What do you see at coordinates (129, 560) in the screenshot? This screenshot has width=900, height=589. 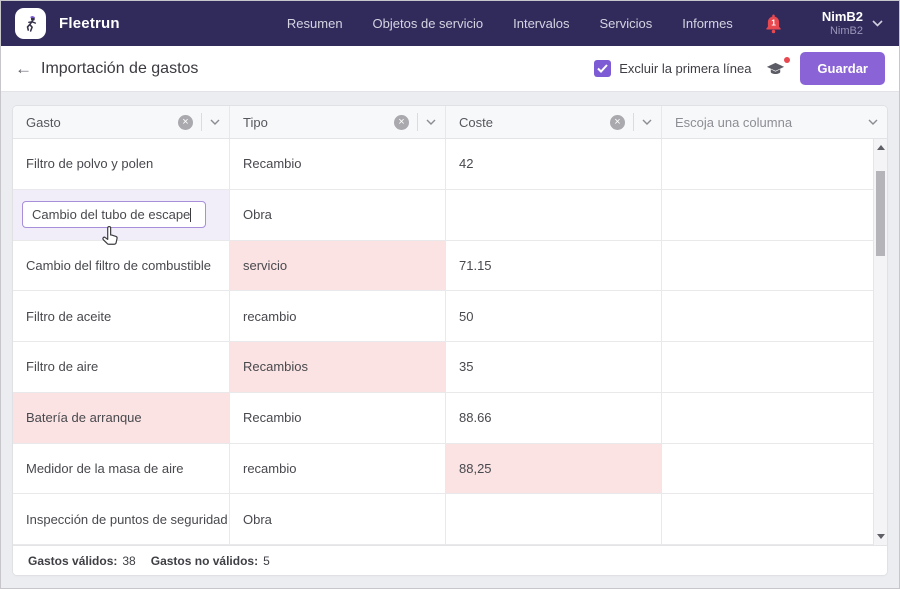 I see `valid-count-value: 38` at bounding box center [129, 560].